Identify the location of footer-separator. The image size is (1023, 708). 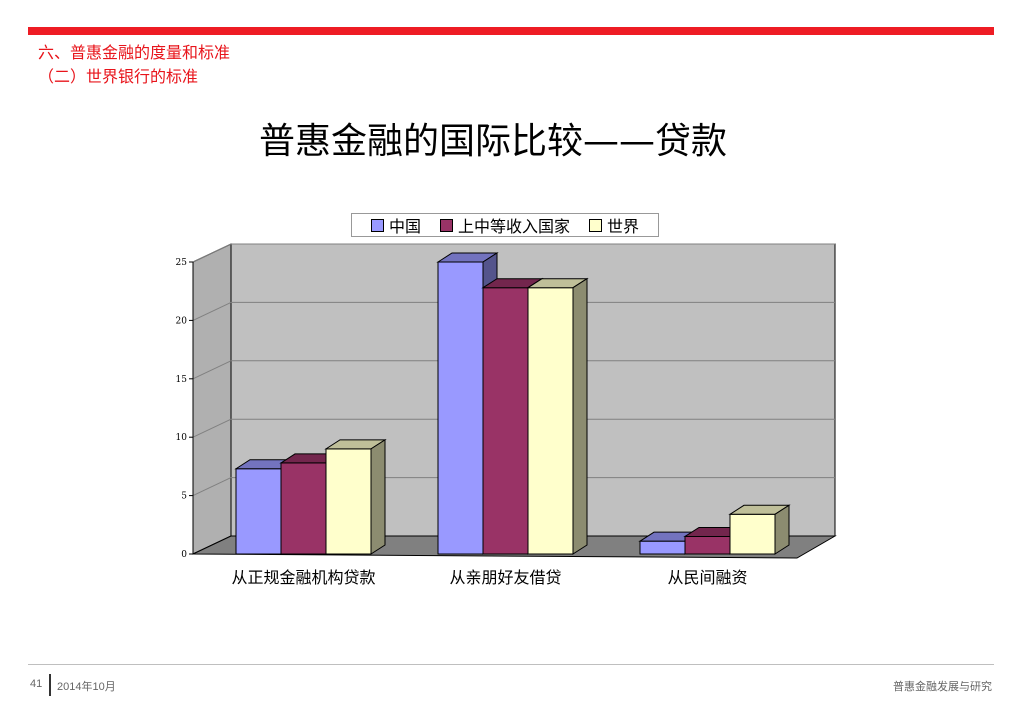
(50, 685).